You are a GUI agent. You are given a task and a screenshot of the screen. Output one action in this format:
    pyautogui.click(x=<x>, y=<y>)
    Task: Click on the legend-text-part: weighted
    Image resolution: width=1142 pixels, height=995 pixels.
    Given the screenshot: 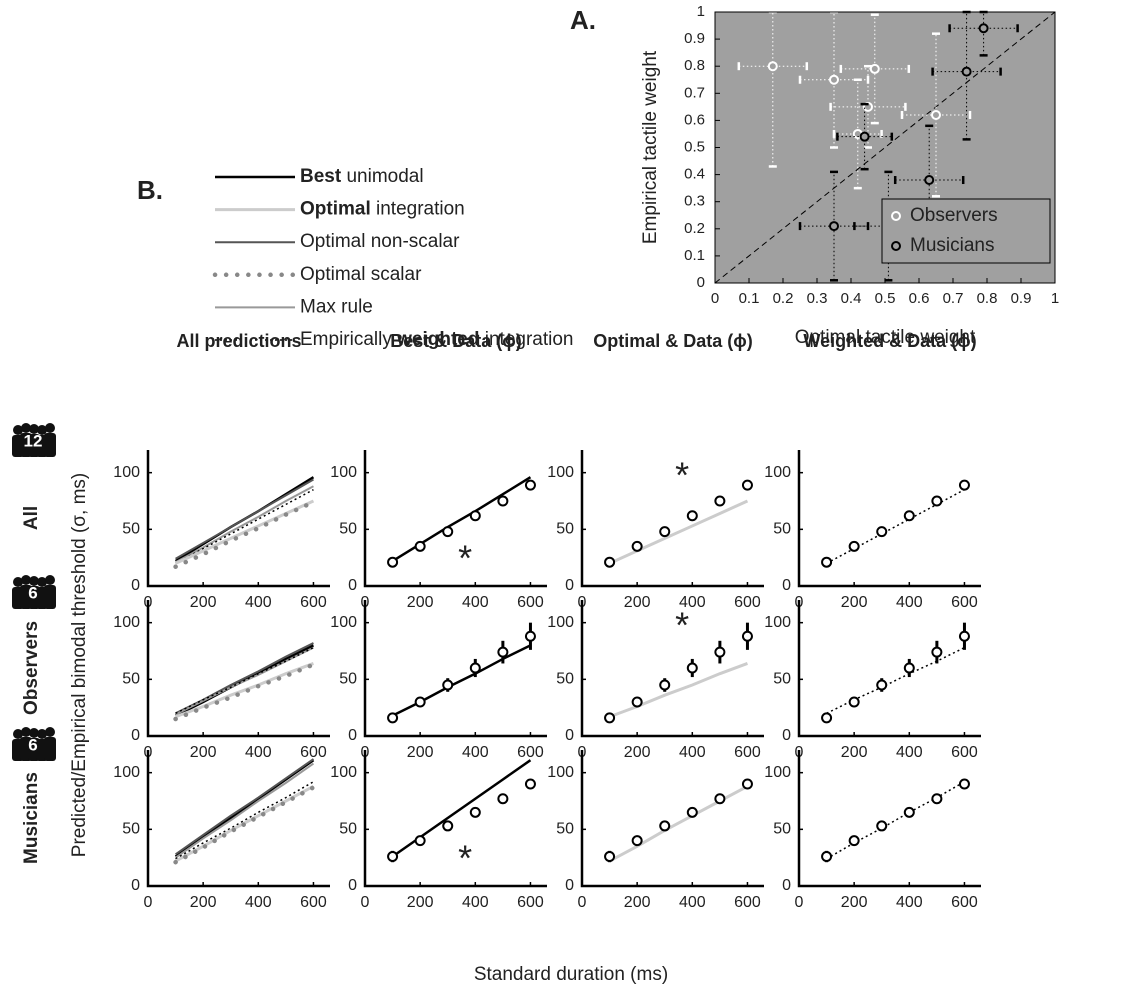 What is the action you would take?
    pyautogui.click(x=437, y=339)
    